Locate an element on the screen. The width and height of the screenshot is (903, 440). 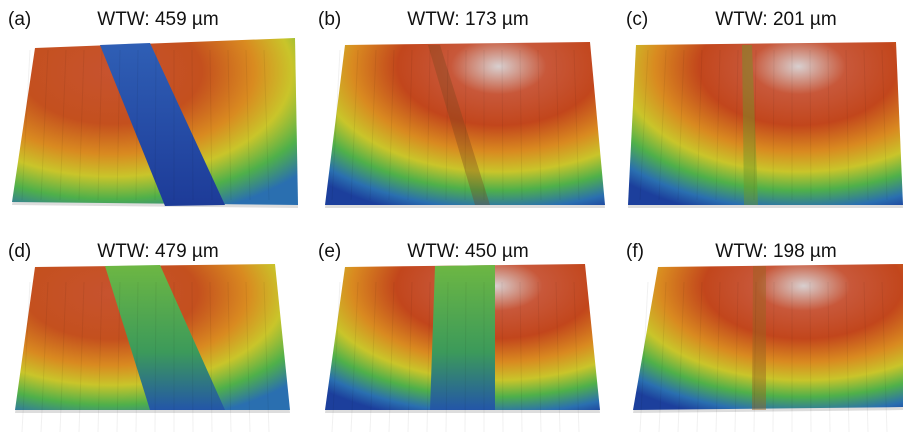
panel-title: WTW: 479 µm is located at coordinates (157, 251).